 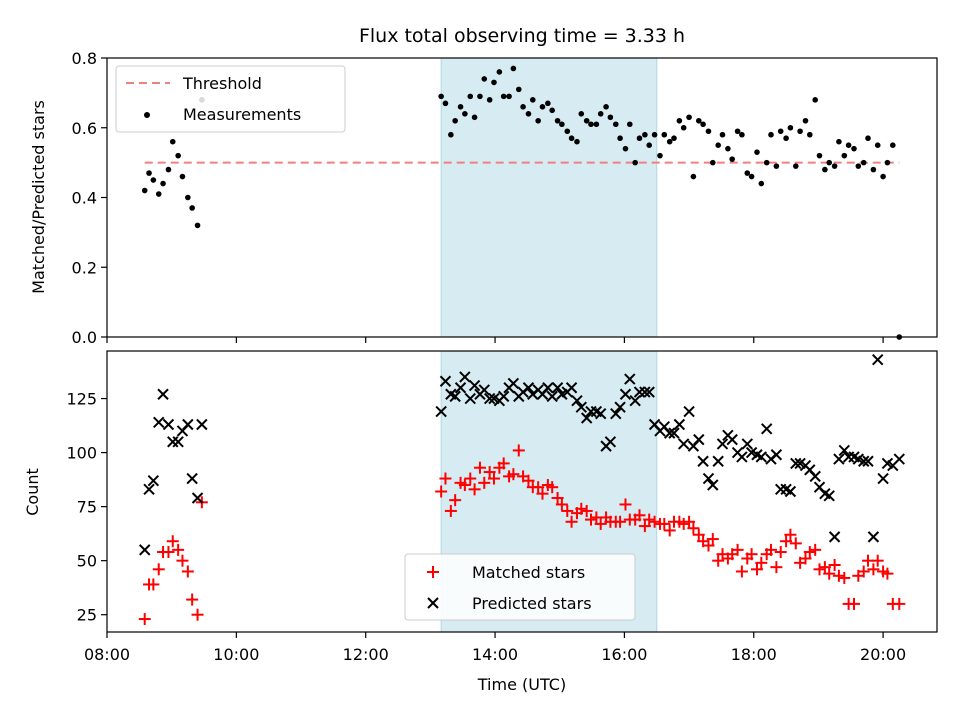 What do you see at coordinates (433, 603) in the screenshot?
I see `legend-predicted-swatch` at bounding box center [433, 603].